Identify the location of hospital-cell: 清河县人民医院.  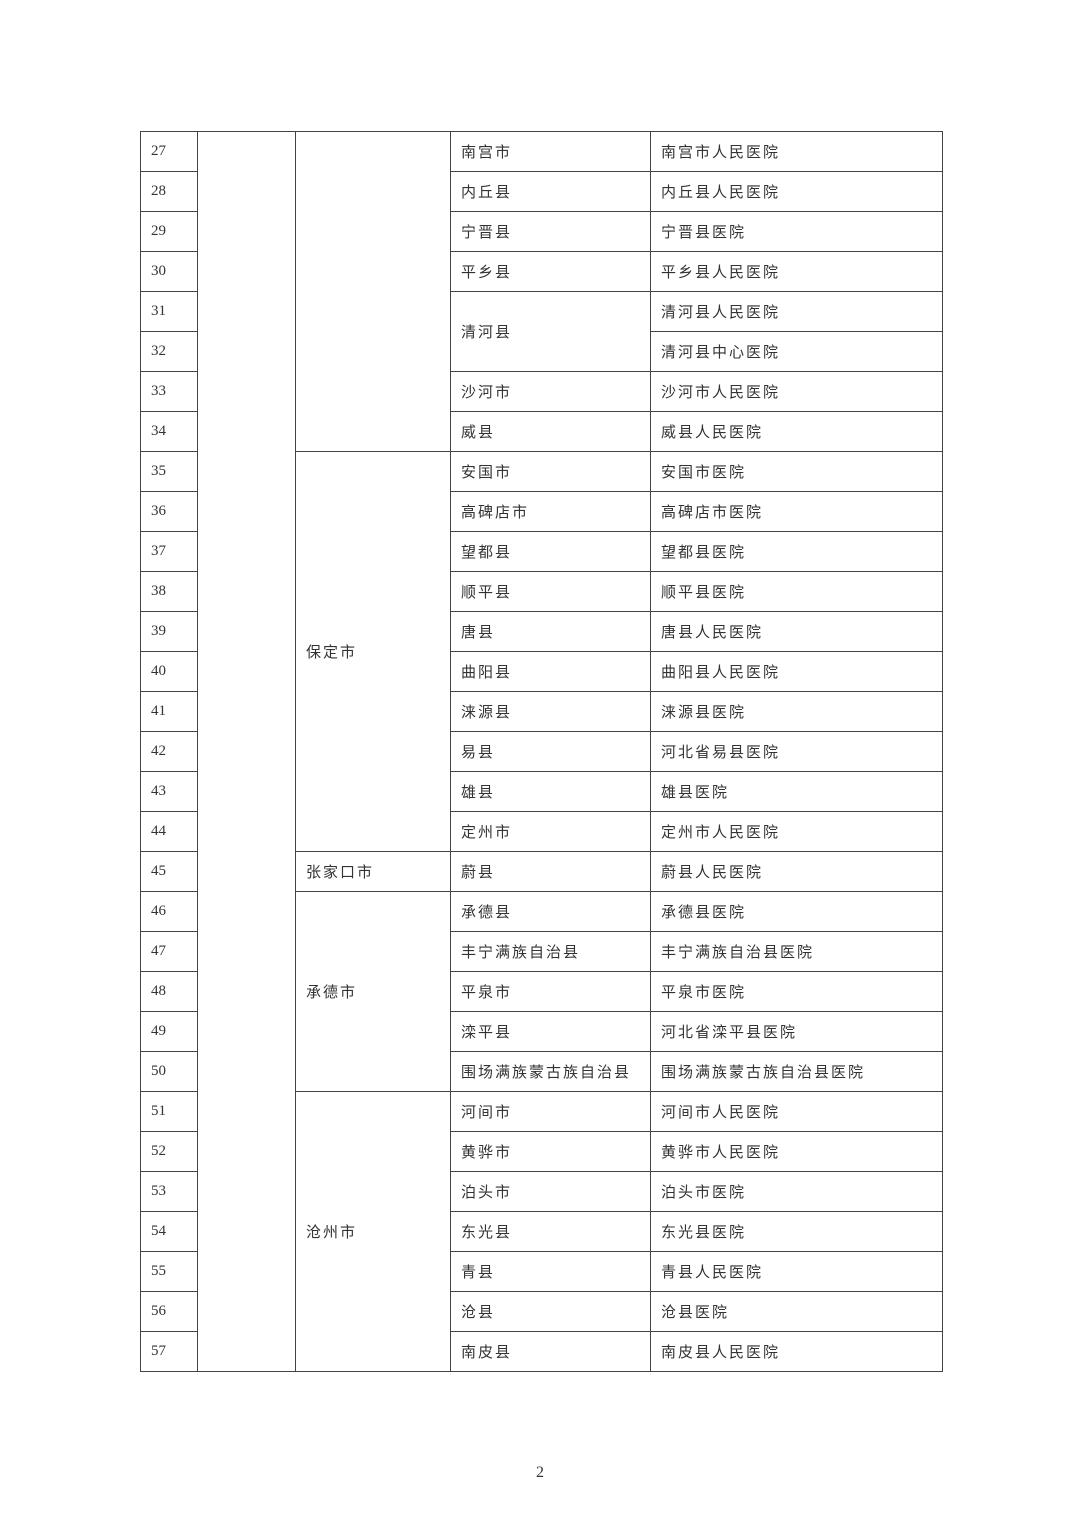
(796, 311).